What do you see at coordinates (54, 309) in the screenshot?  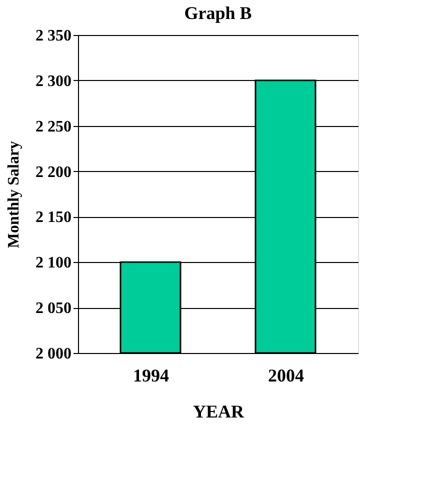 I see `y-tick-label: 2 050` at bounding box center [54, 309].